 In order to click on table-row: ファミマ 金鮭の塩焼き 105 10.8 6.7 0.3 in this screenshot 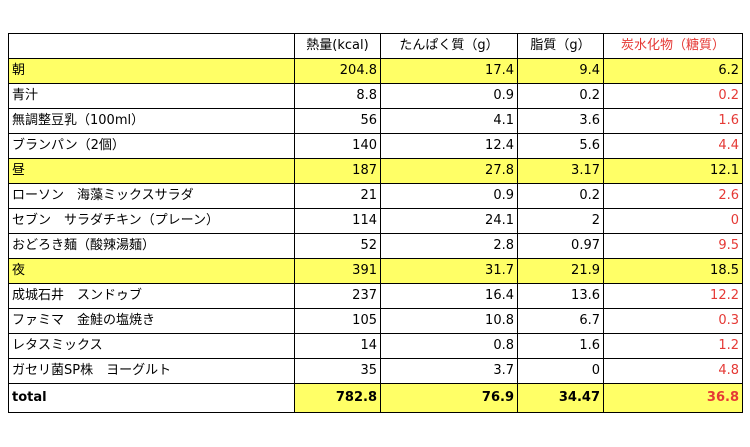, I will do `click(375, 321)`.